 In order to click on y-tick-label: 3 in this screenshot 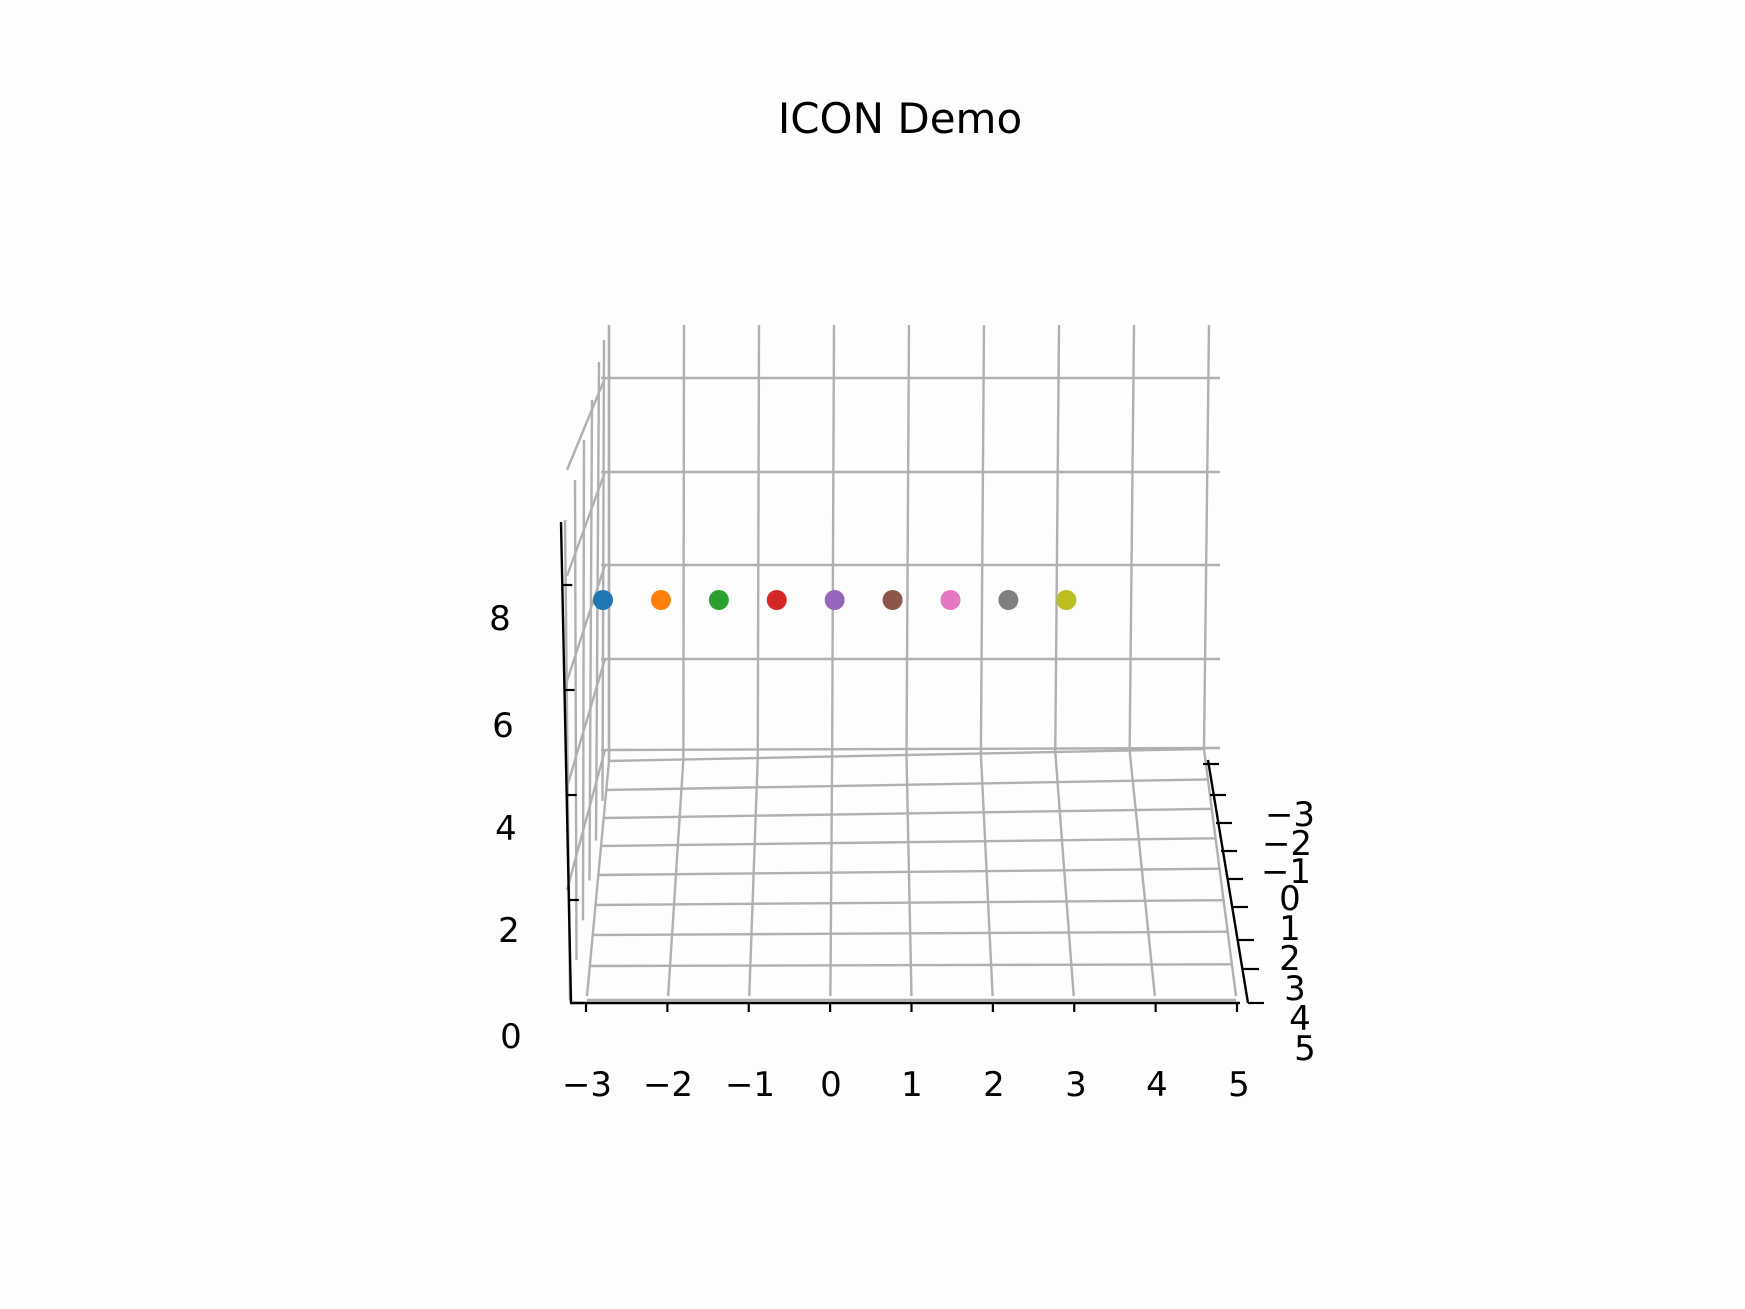, I will do `click(1295, 989)`.